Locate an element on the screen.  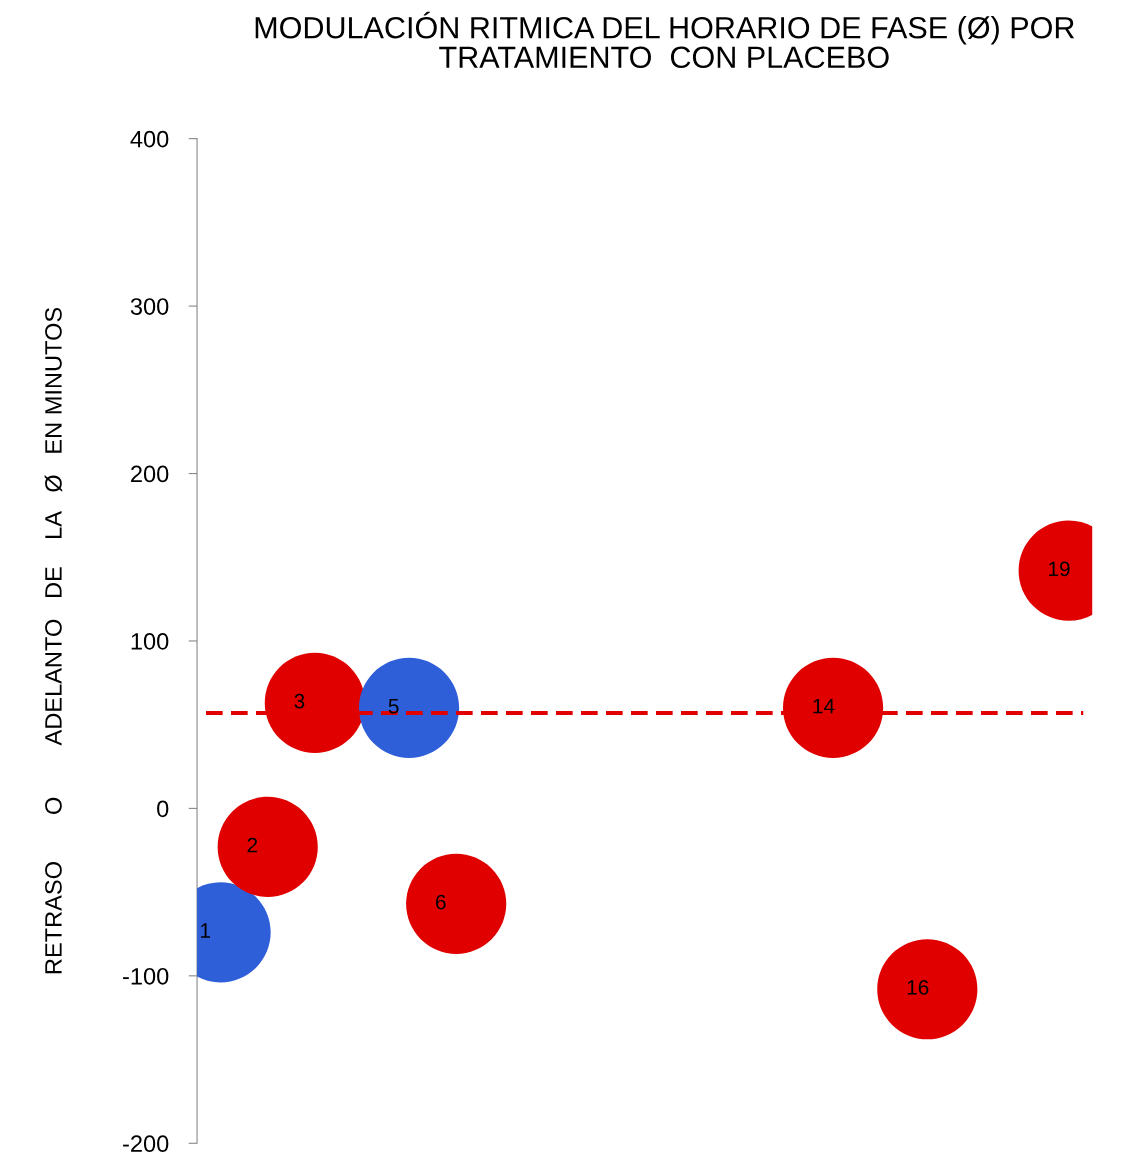
y-tick-label: 300 is located at coordinates (149, 306).